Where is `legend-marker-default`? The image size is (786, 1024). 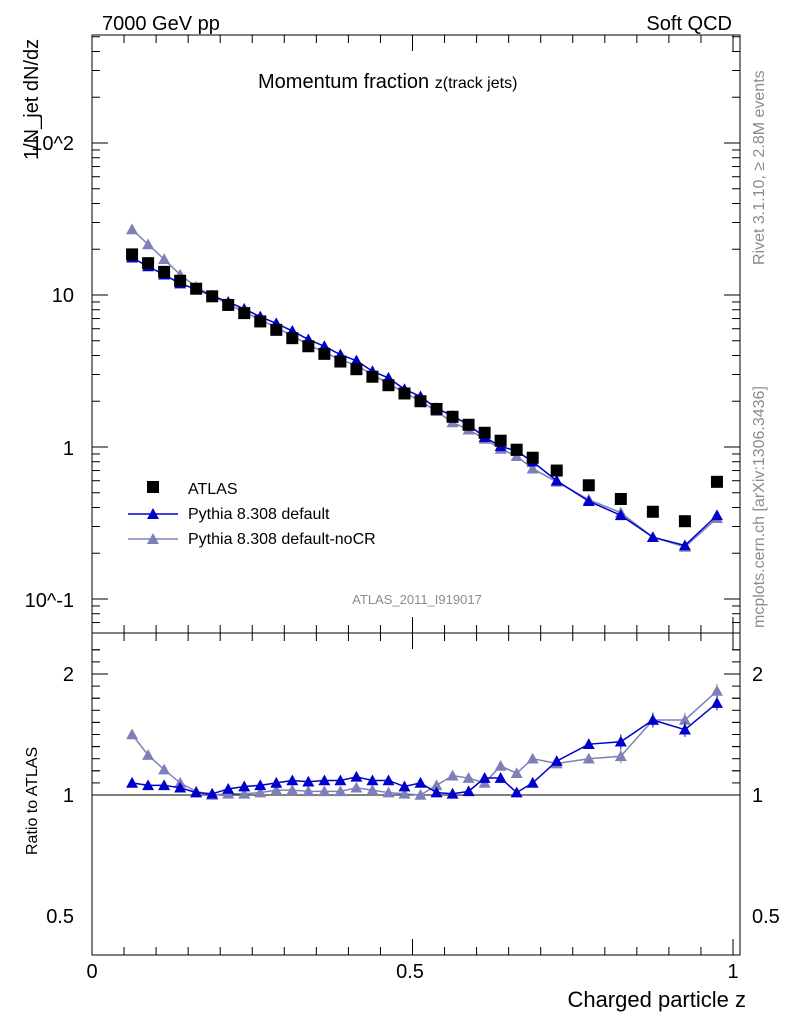
legend-marker-default is located at coordinates (153, 513).